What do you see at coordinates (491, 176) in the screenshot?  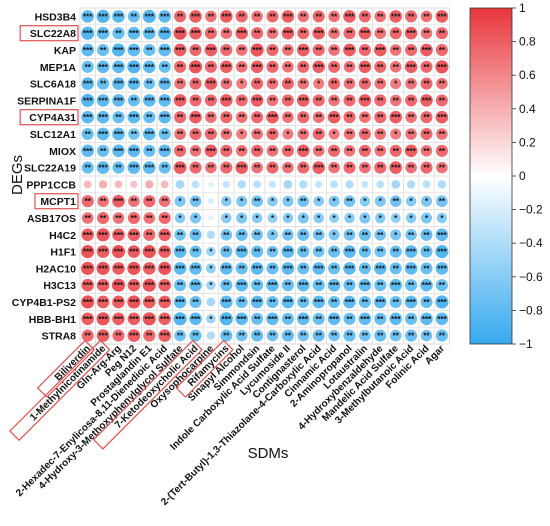 I see `colorbar-bar` at bounding box center [491, 176].